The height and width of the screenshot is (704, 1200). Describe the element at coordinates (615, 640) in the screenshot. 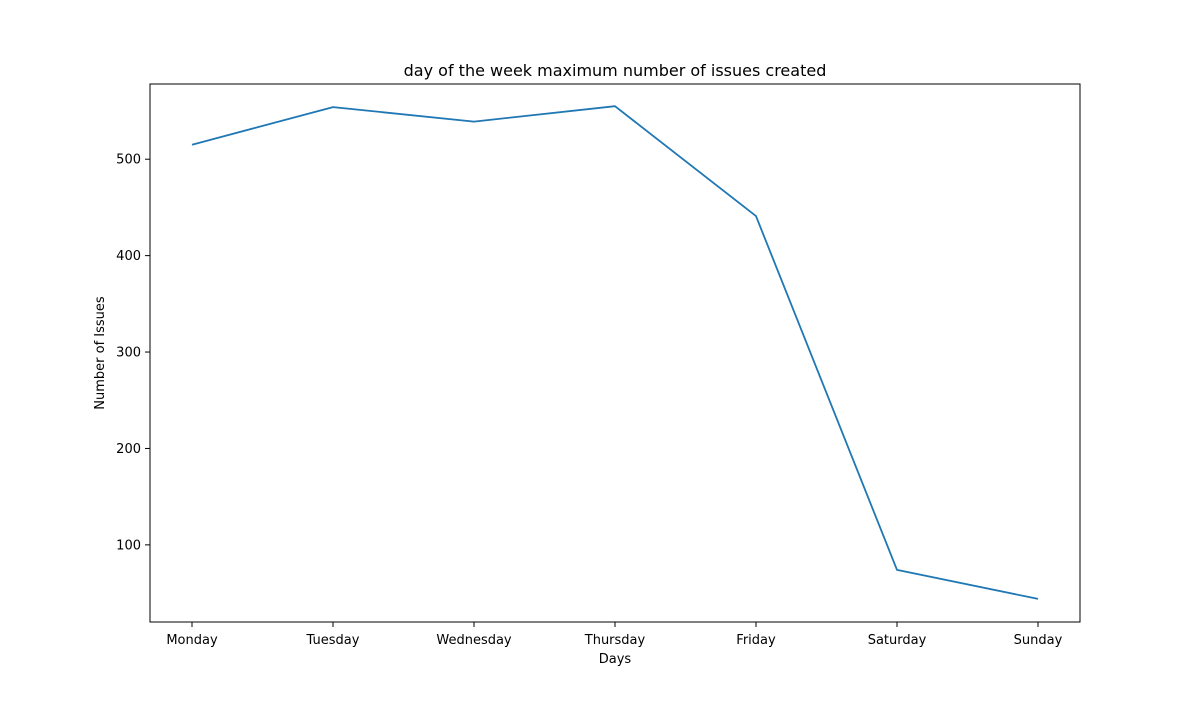

I see `x-tick-label: Thursday` at that location.